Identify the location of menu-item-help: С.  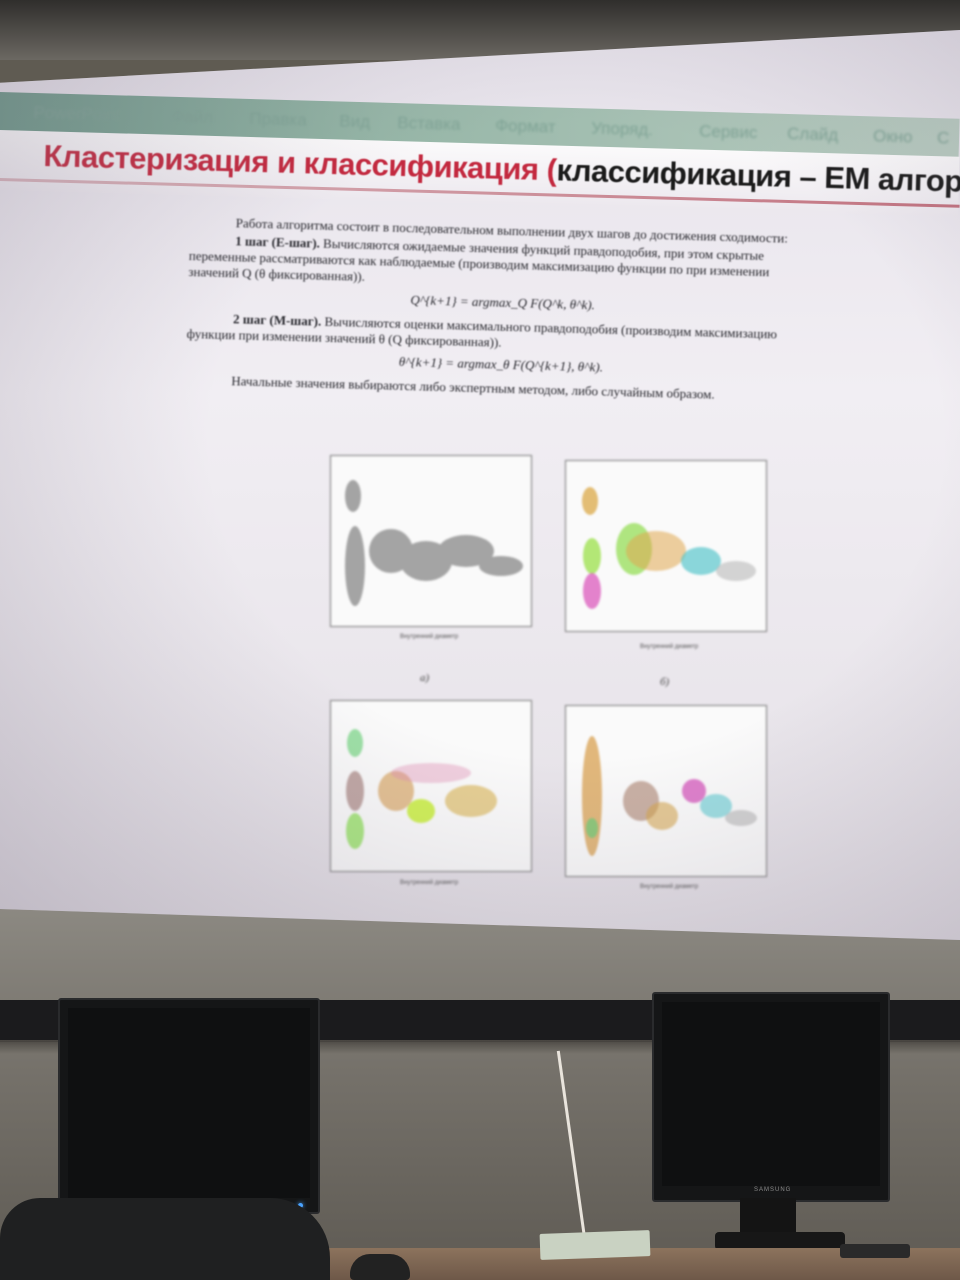
(943, 138).